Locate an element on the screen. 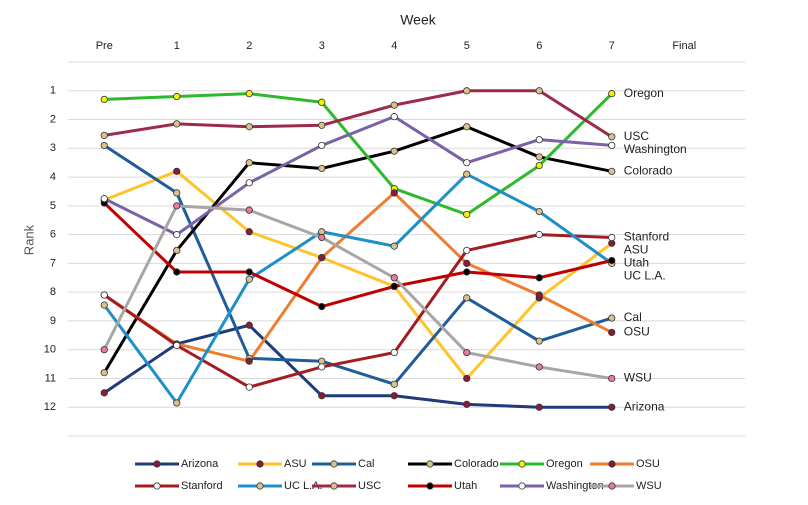  legend-label: Colorado is located at coordinates (476, 464).